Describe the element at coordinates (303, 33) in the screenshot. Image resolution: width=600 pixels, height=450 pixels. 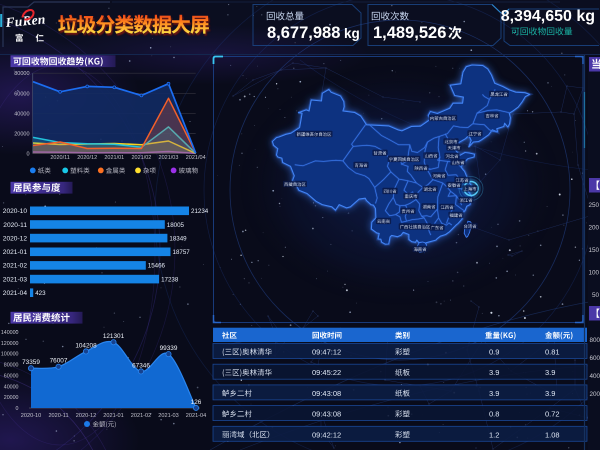
I see `svg-text: 8,677,988` at that location.